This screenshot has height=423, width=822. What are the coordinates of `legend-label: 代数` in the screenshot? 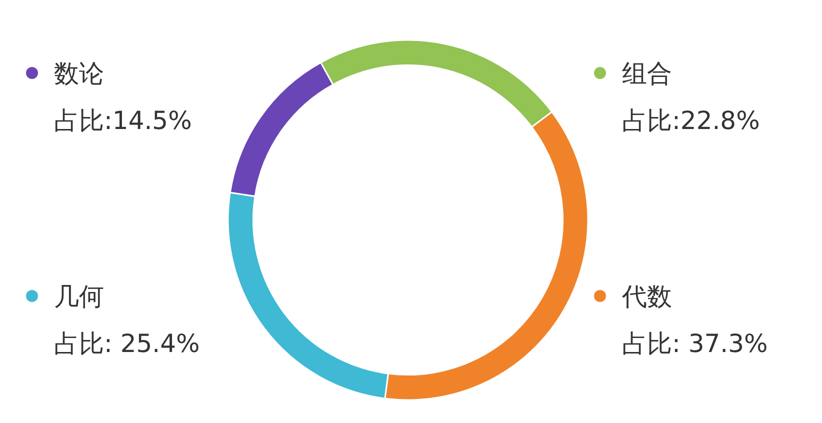 It's located at (646, 296).